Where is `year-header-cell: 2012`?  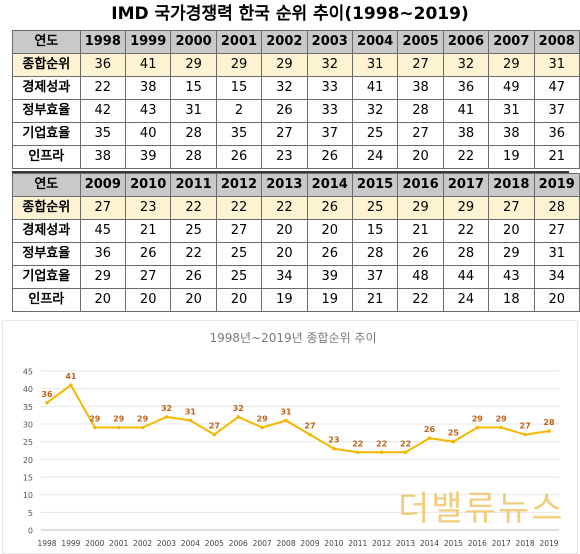
year-header-cell: 2012 is located at coordinates (239, 185).